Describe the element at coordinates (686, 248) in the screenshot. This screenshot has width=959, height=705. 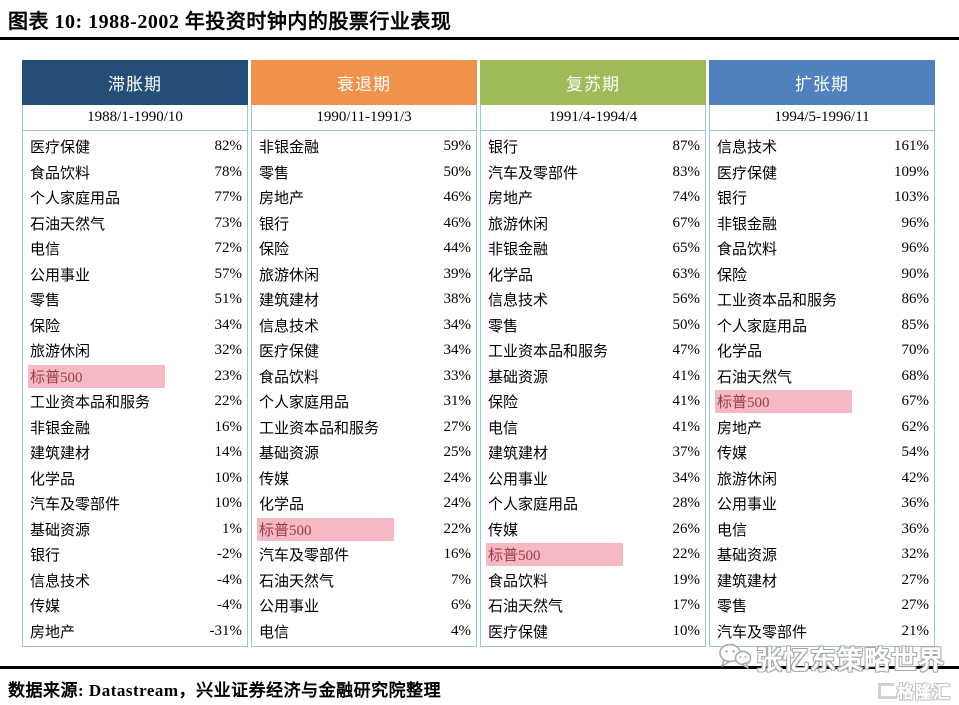
I see `return-value: 65%` at that location.